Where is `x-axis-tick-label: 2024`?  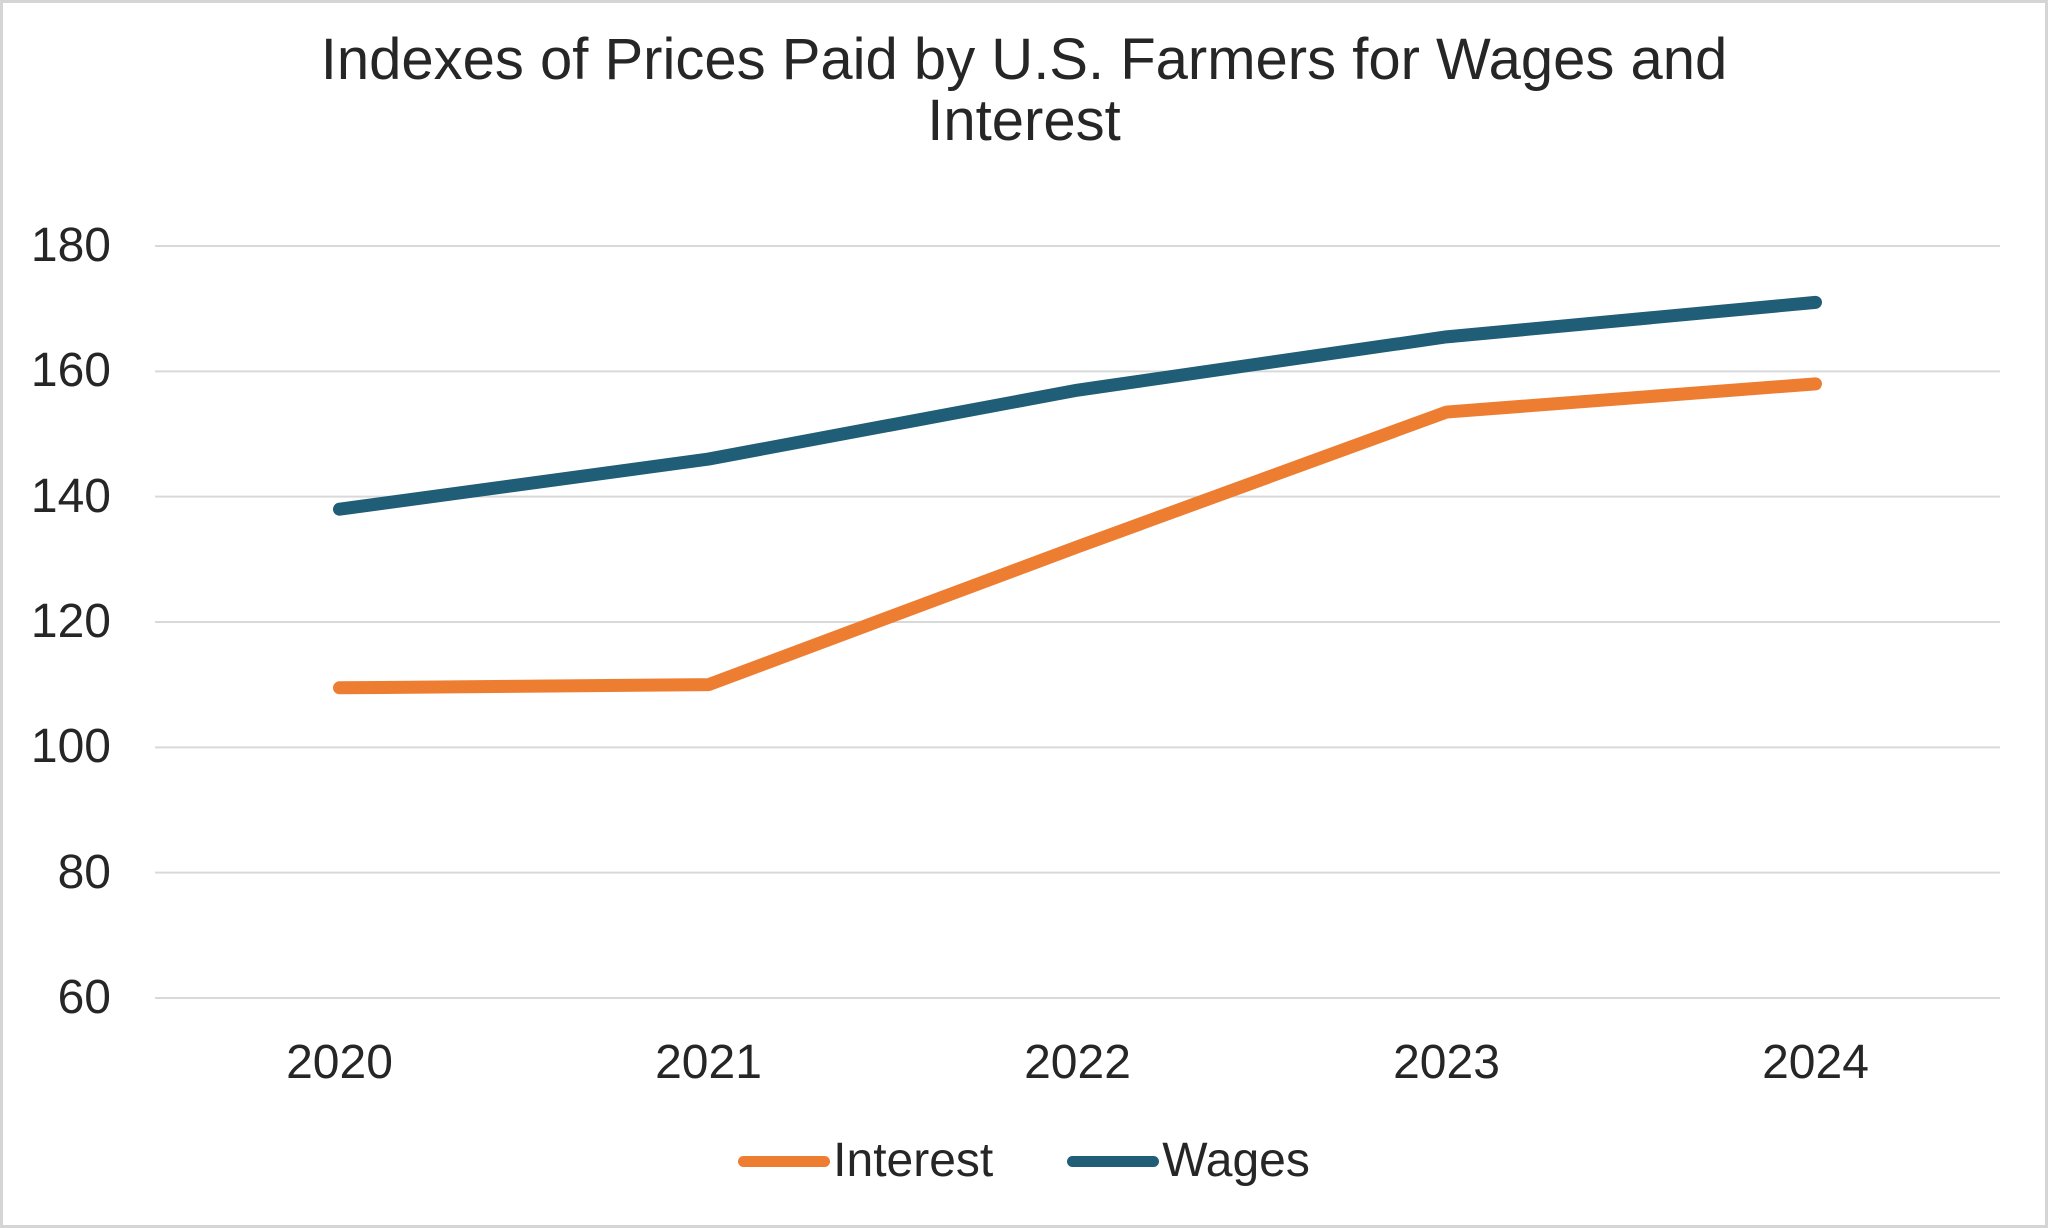
x-axis-tick-label: 2024 is located at coordinates (1815, 1062).